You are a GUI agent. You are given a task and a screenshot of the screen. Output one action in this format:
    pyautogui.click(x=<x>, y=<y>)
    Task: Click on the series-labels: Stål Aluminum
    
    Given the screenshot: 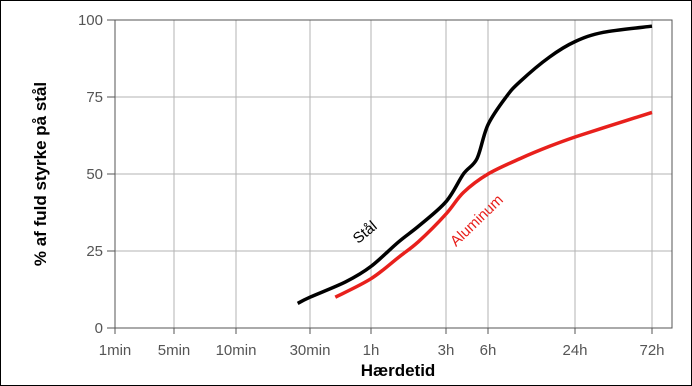 What is the action you would take?
    pyautogui.click(x=428, y=220)
    